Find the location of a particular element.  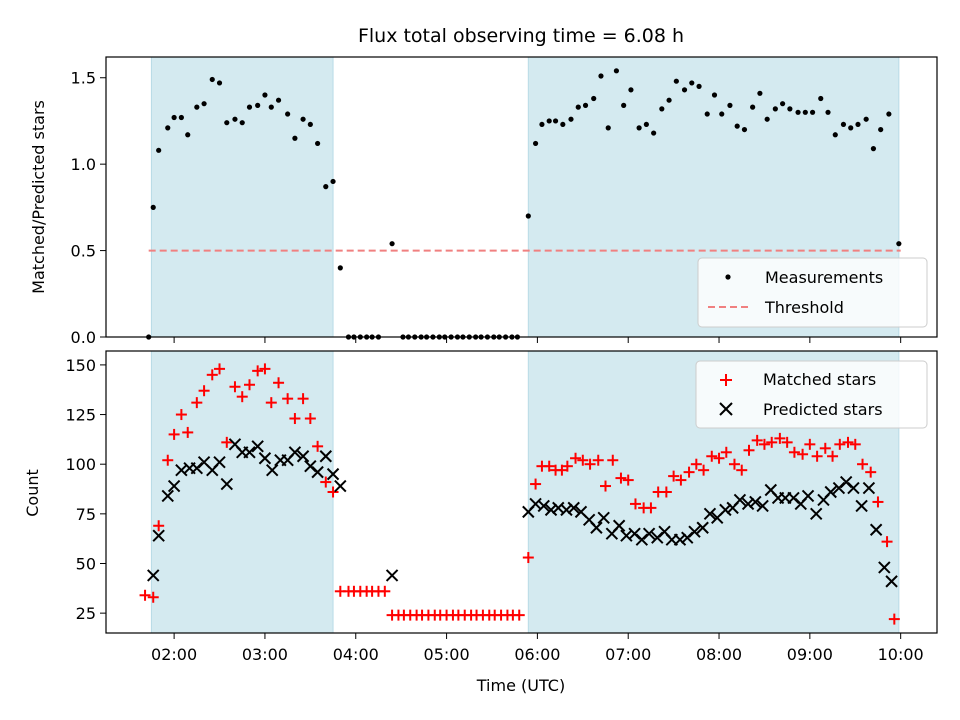

y-tick-label: 125 is located at coordinates (80, 415).